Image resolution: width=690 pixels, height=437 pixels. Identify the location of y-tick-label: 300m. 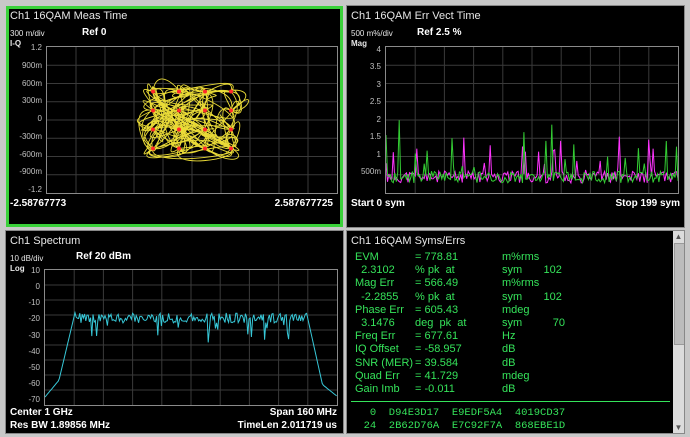
(31, 101).